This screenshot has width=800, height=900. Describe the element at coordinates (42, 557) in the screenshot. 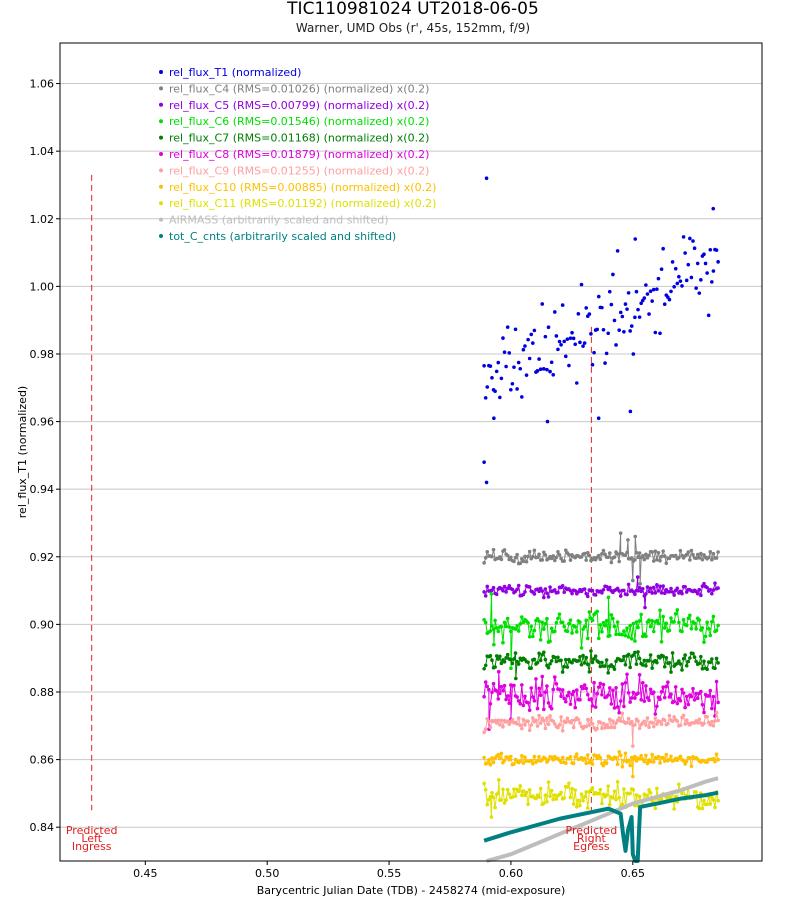

I see `y-tick-label: 0.92` at that location.